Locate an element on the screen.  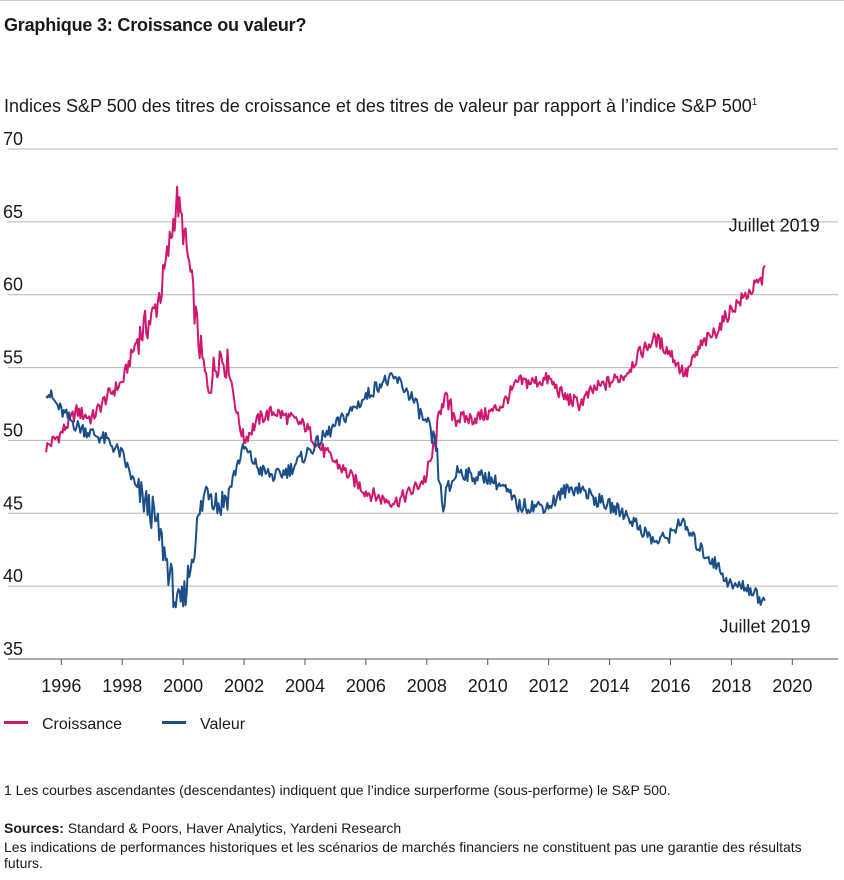
y-tick-label-40: 40 is located at coordinates (13, 576).